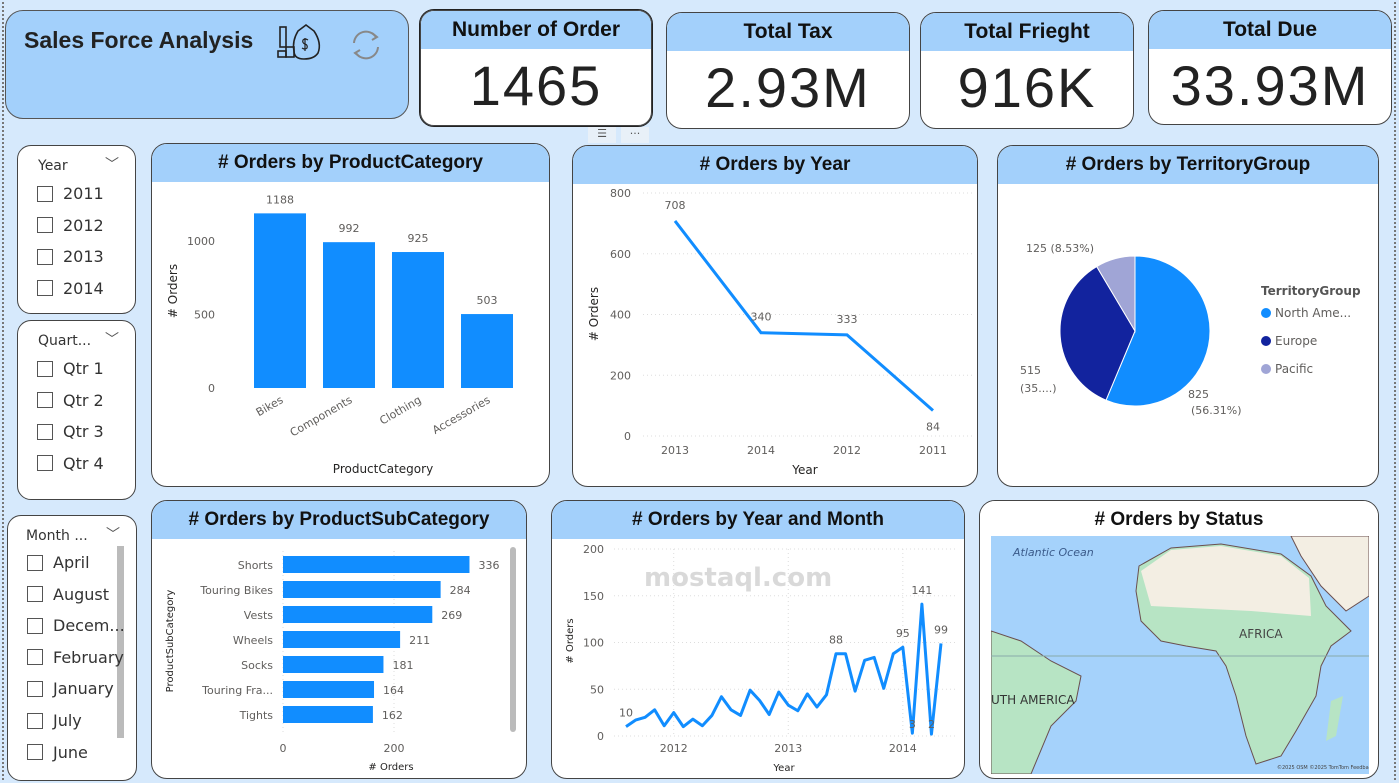 Image resolution: width=1399 pixels, height=783 pixels. Describe the element at coordinates (83, 463) in the screenshot. I see `slicer-item-label: Qtr 4` at that location.